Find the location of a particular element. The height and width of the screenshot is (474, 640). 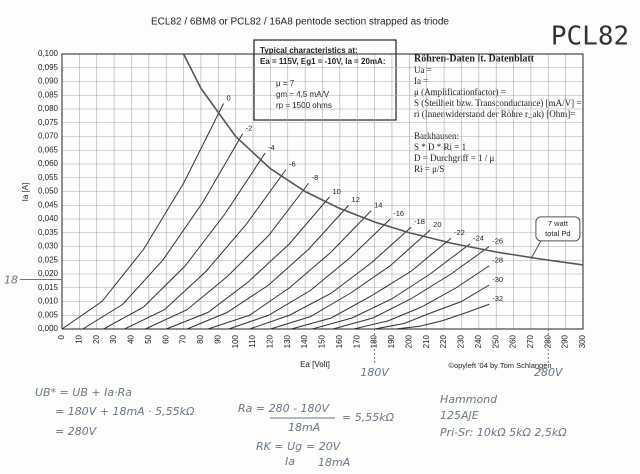

curve-label: -8 is located at coordinates (315, 177).